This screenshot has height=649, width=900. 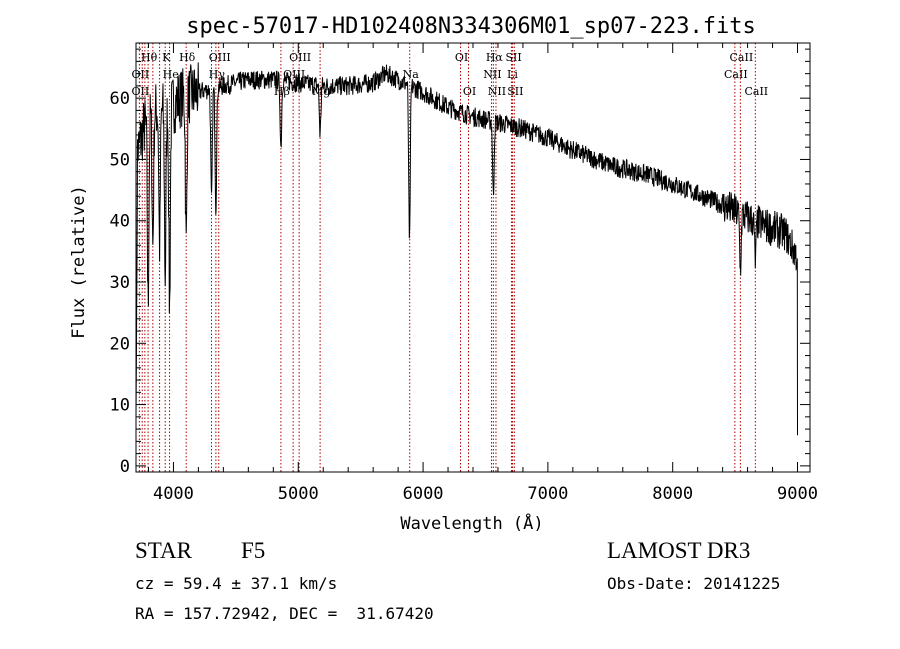 What do you see at coordinates (679, 550) in the screenshot?
I see `survey-name: LAMOST DR3` at bounding box center [679, 550].